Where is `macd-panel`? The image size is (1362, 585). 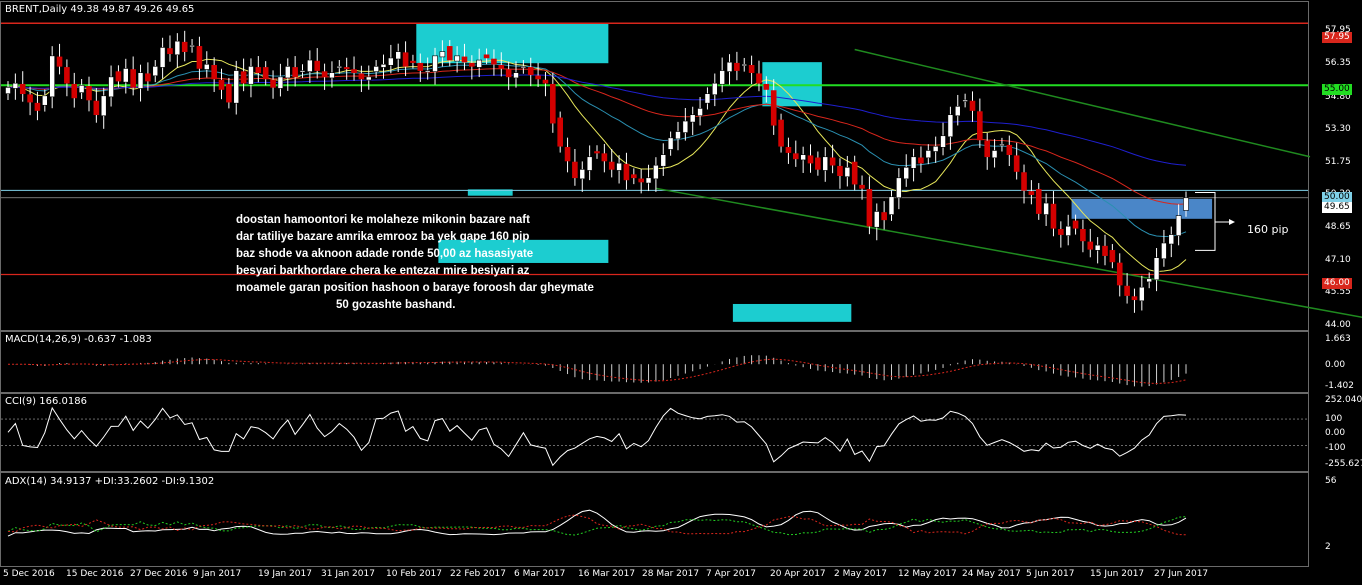 macd-panel is located at coordinates (654, 362).